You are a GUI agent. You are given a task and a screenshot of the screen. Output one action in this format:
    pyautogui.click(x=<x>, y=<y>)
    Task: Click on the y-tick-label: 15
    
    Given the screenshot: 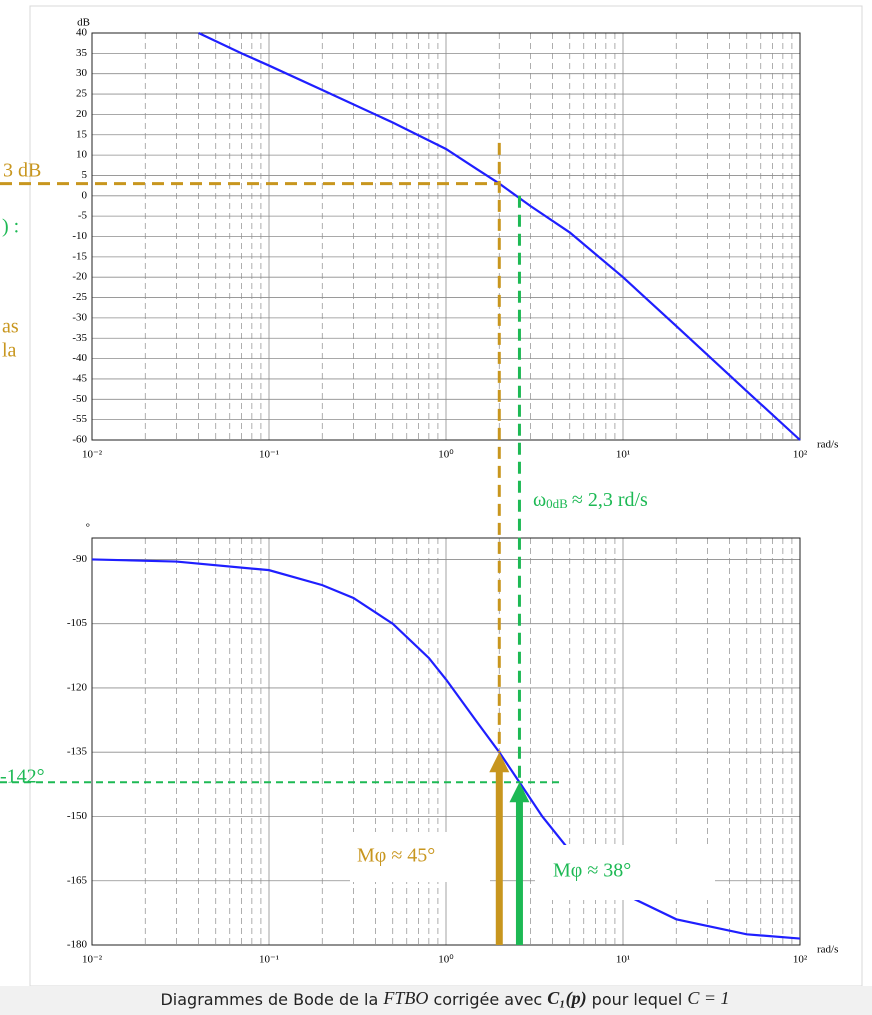 What is the action you would take?
    pyautogui.click(x=82, y=134)
    